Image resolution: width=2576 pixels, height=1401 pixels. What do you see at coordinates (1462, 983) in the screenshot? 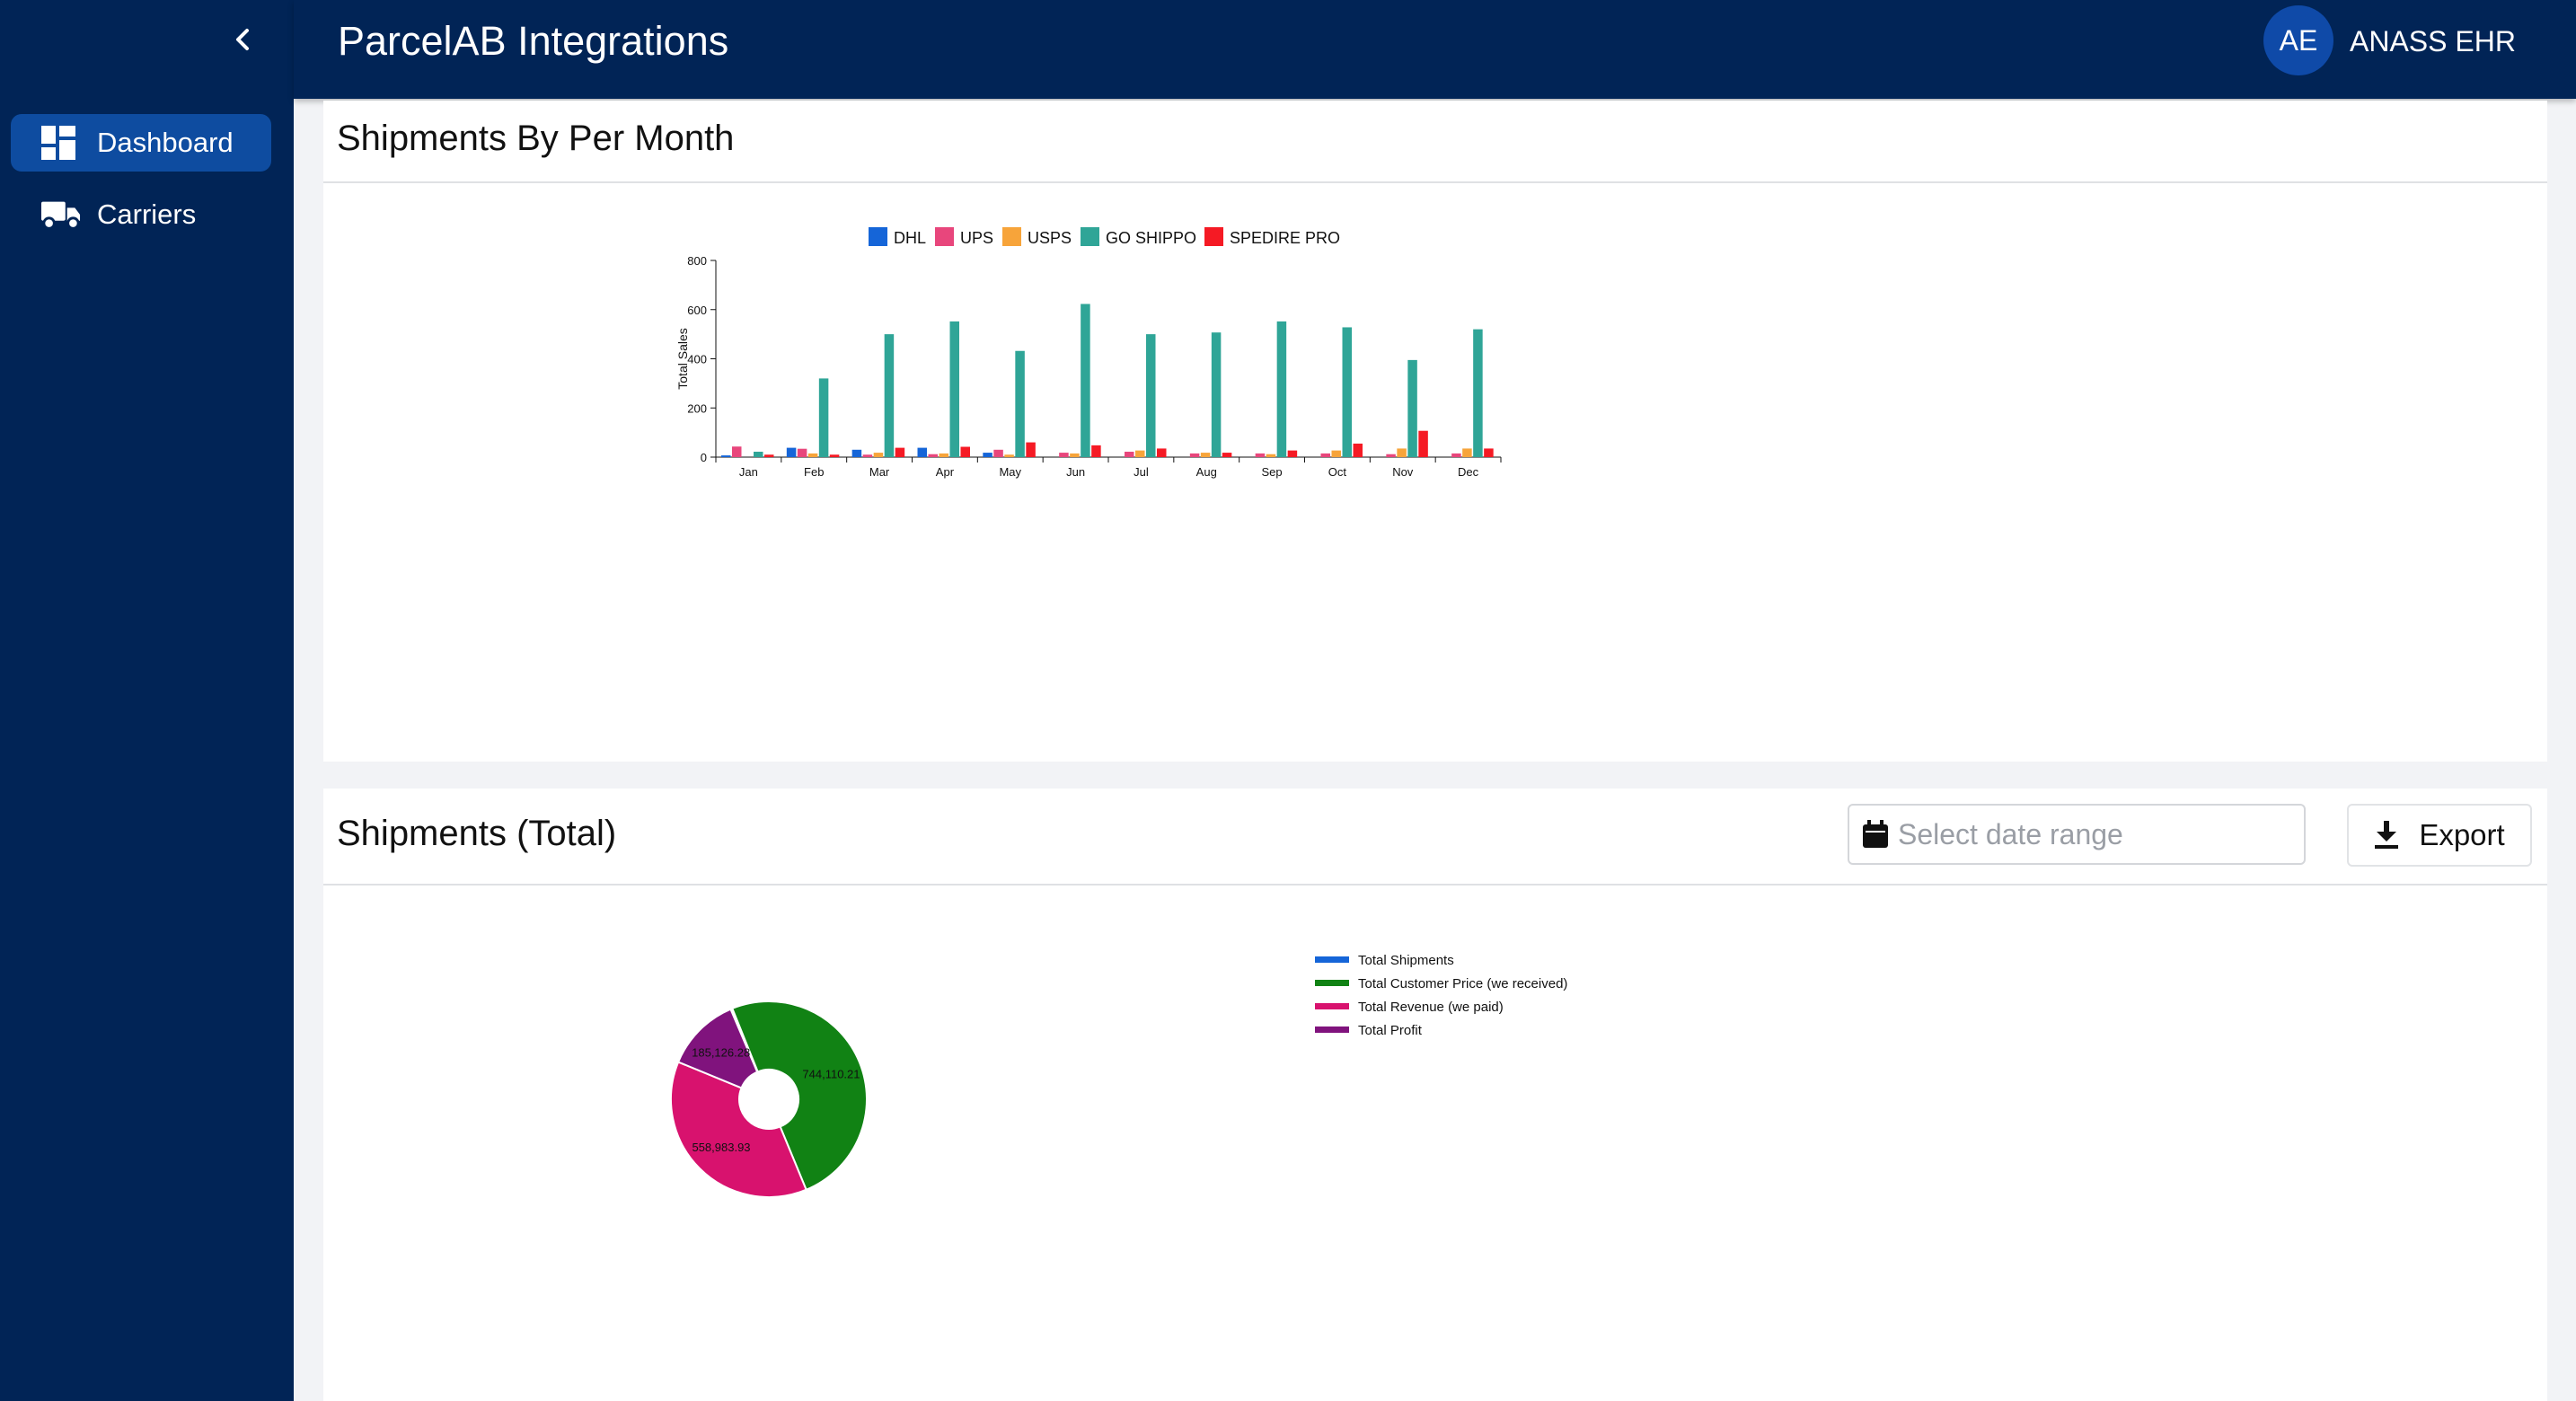
I see `legend-label: Total Customer Price (we received)` at bounding box center [1462, 983].